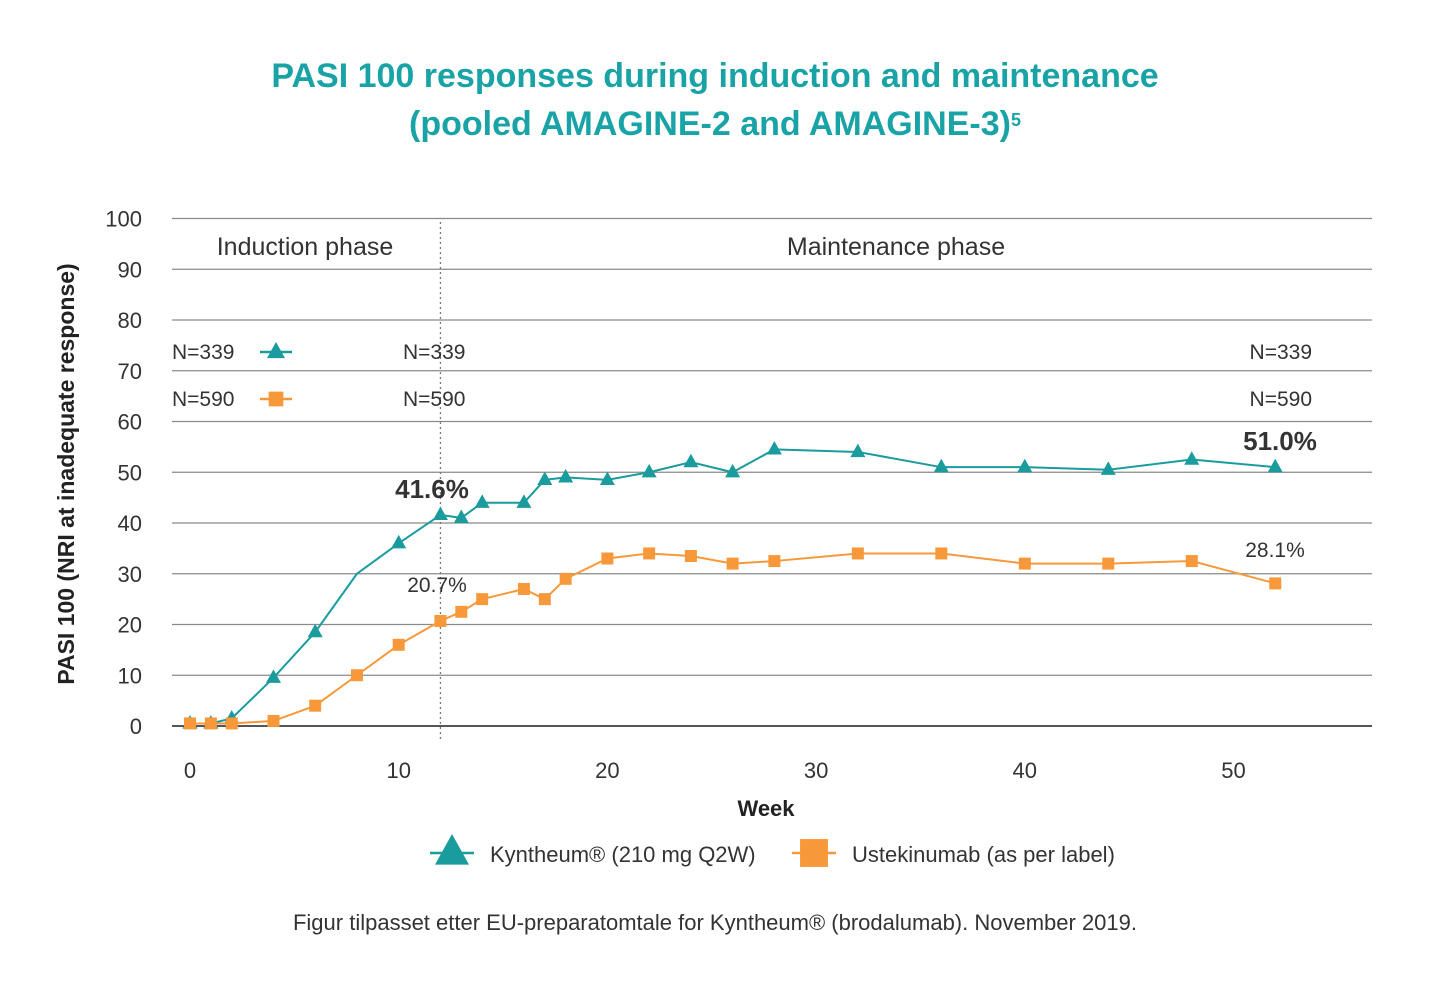  What do you see at coordinates (1281, 352) in the screenshot?
I see `n-label-week52-kyntheum: N=339` at bounding box center [1281, 352].